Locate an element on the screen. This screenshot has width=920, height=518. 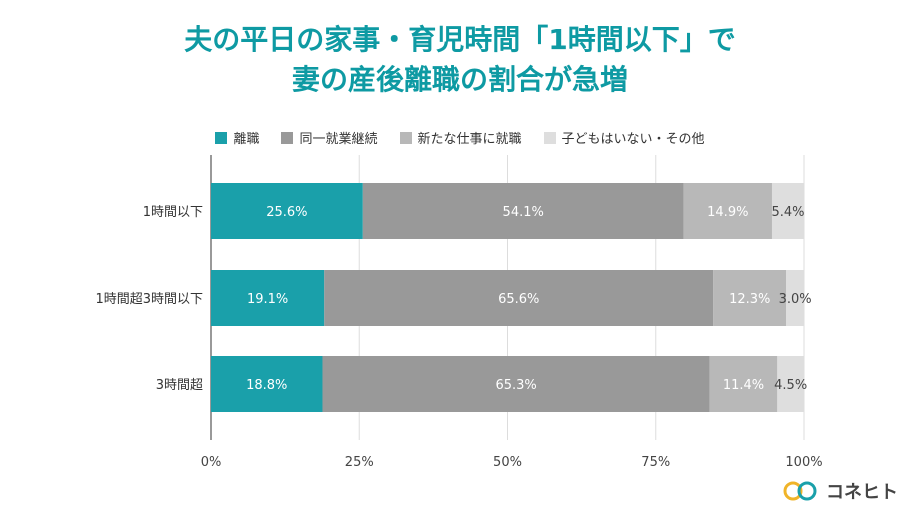
category-label: 1時間超3時間以下 is located at coordinates (149, 299).